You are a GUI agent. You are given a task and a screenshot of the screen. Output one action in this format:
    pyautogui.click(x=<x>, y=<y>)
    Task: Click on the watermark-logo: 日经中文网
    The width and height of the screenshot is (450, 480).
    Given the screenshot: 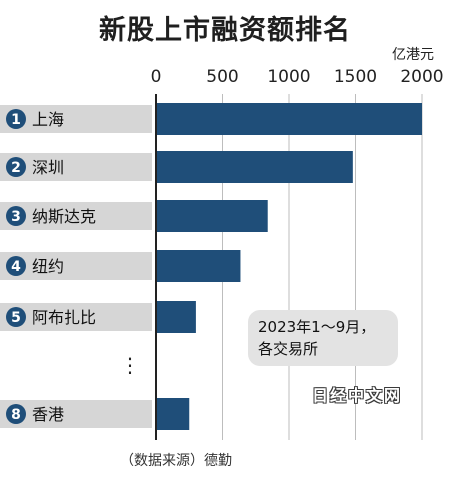 What is the action you would take?
    pyautogui.click(x=357, y=395)
    